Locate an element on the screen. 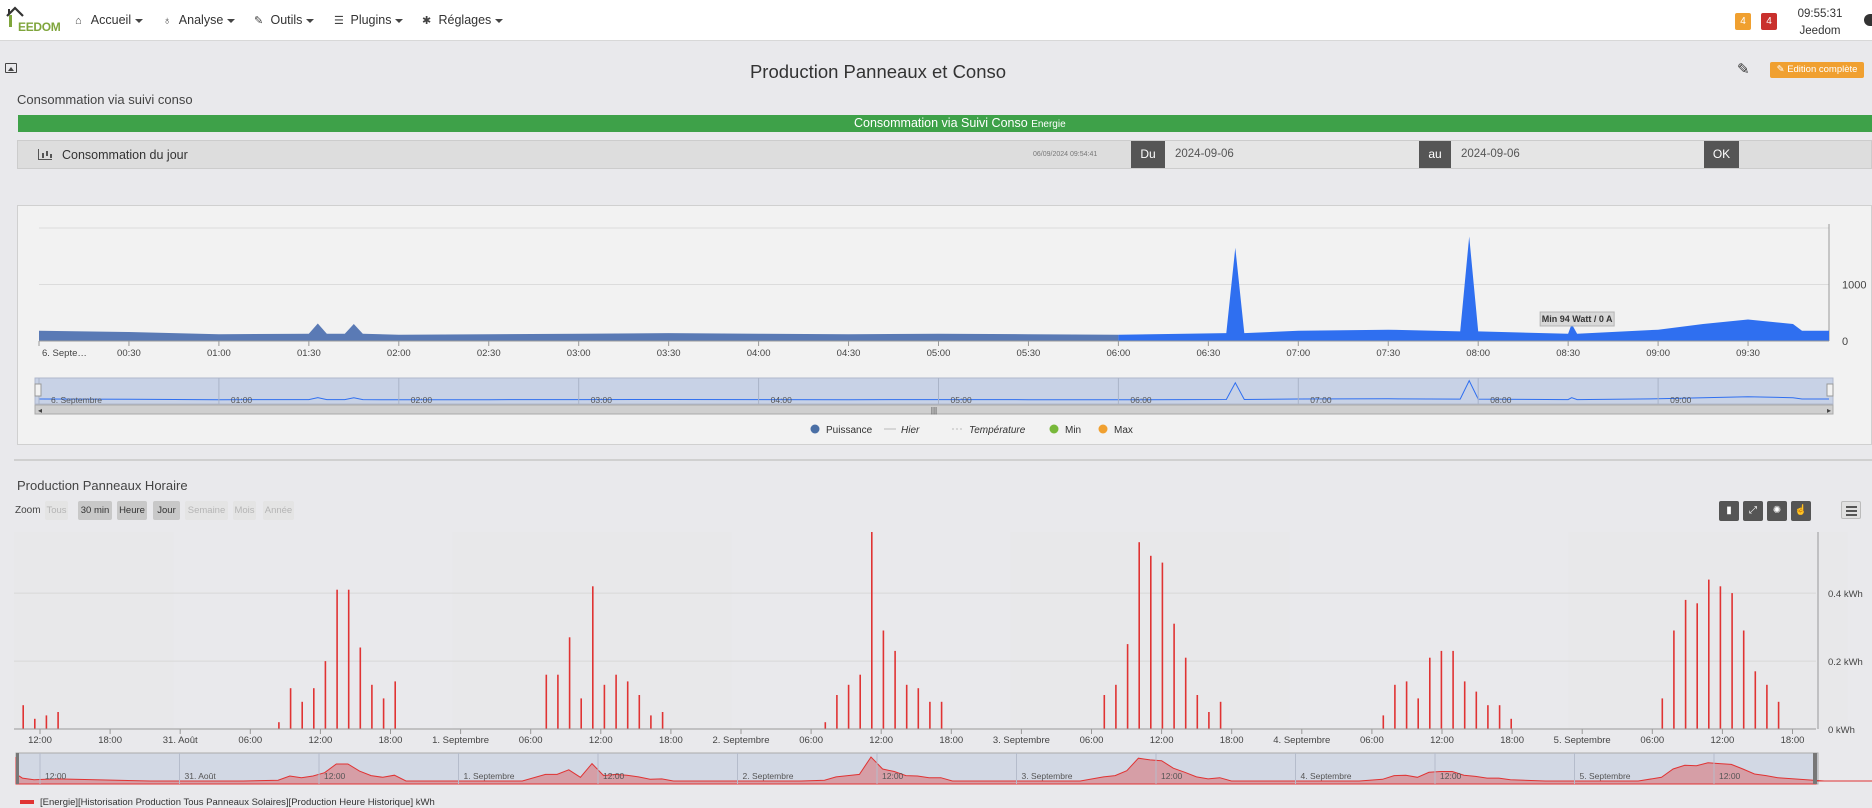 The image size is (1872, 808). navigator-tick-label: 1. Septembre is located at coordinates (489, 776).